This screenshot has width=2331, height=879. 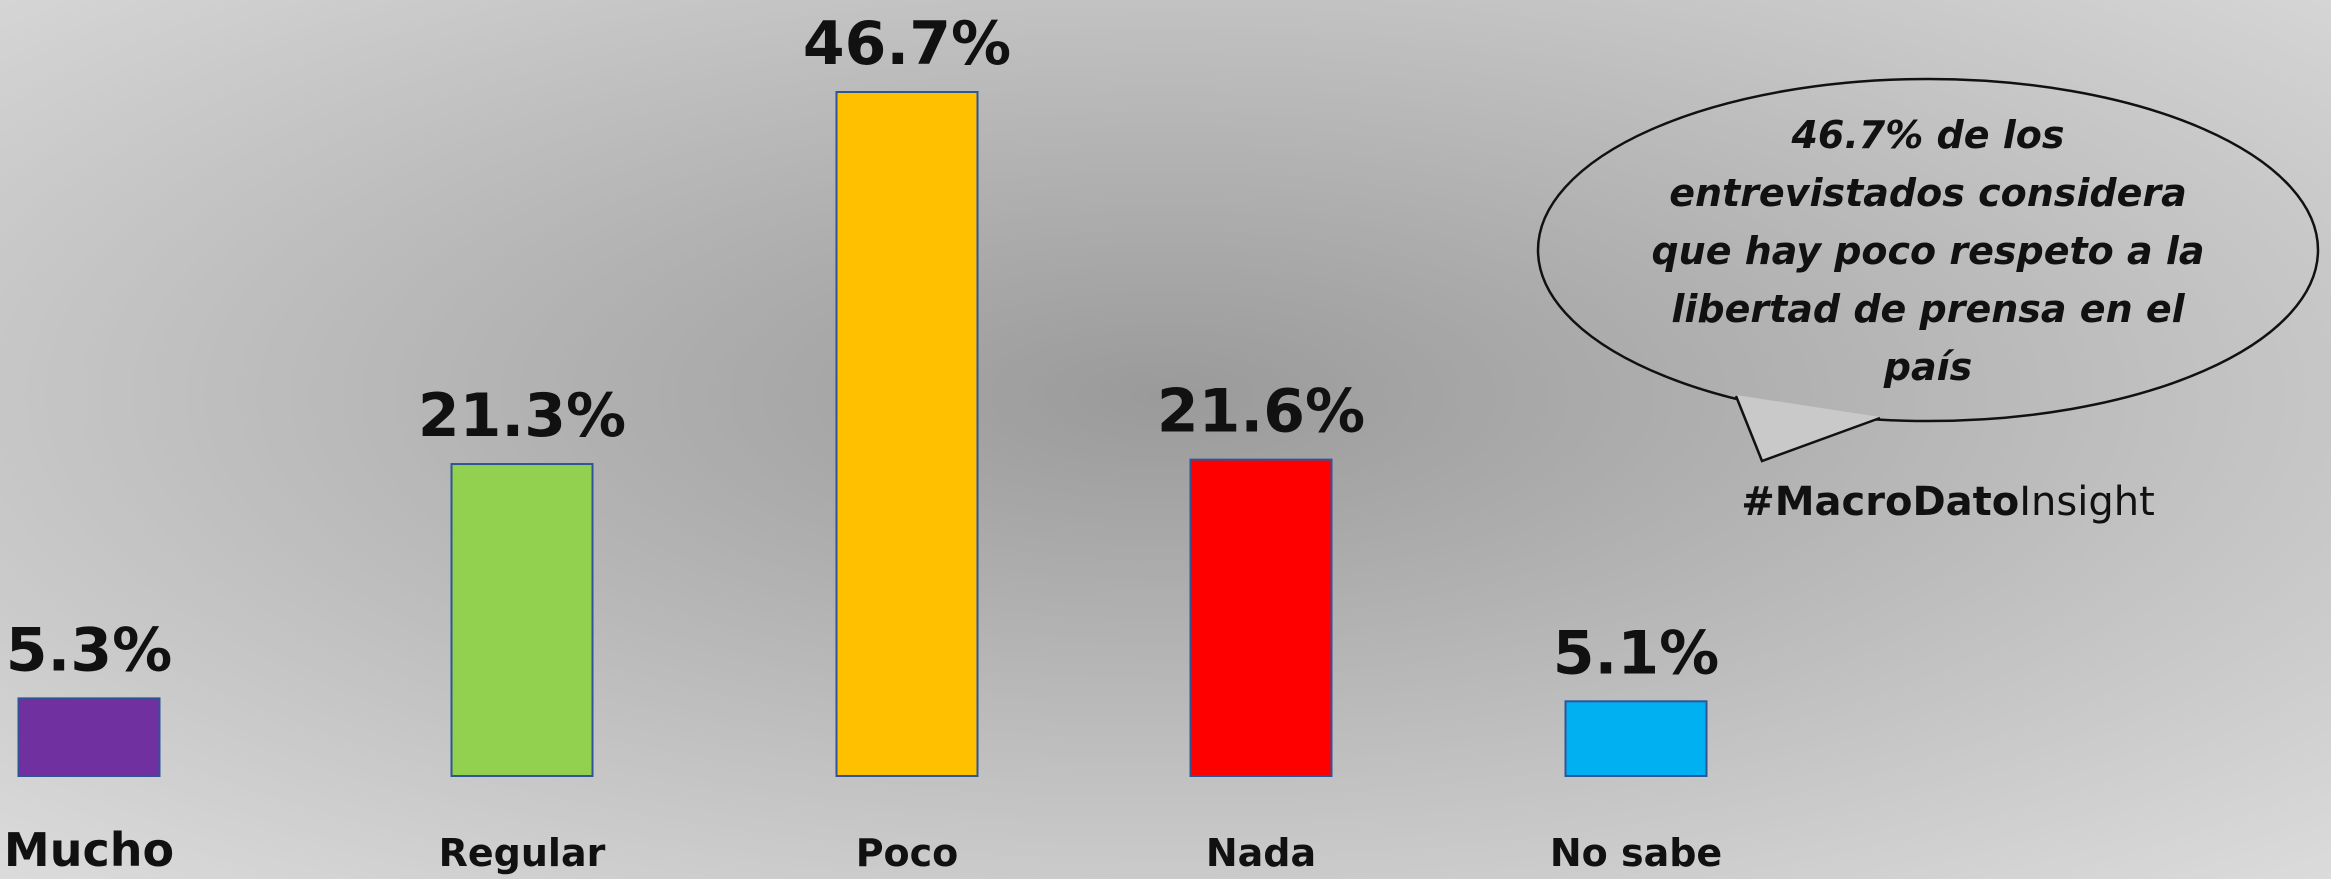 What do you see at coordinates (89, 850) in the screenshot?
I see `category-label: Mucho` at bounding box center [89, 850].